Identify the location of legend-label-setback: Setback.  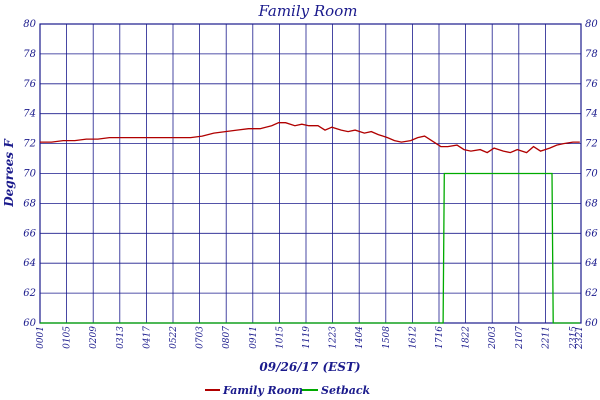
(346, 390).